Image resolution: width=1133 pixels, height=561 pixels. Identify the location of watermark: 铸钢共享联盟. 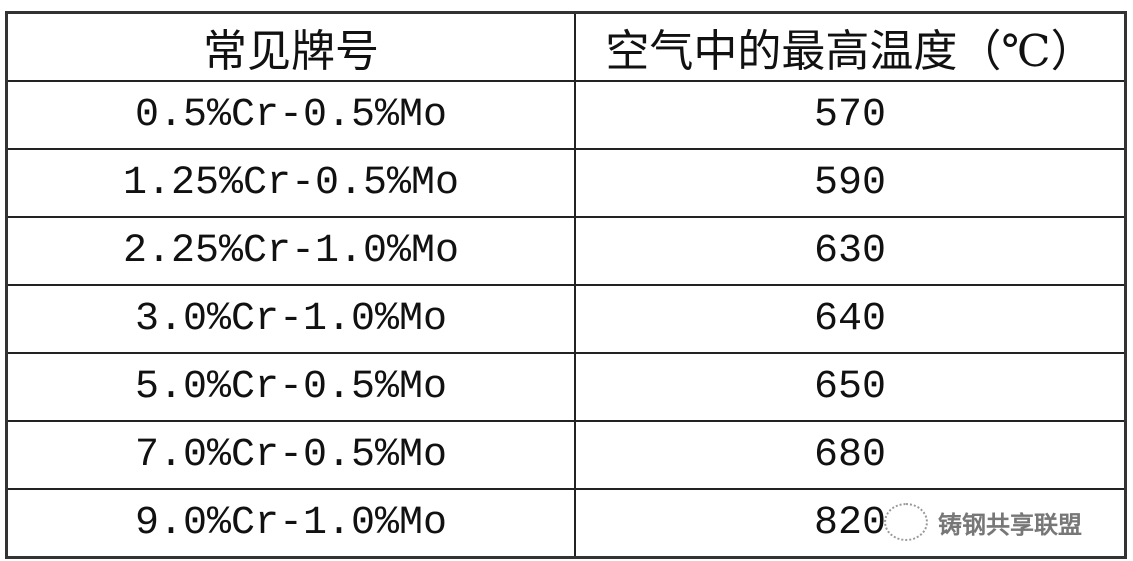
(983, 522).